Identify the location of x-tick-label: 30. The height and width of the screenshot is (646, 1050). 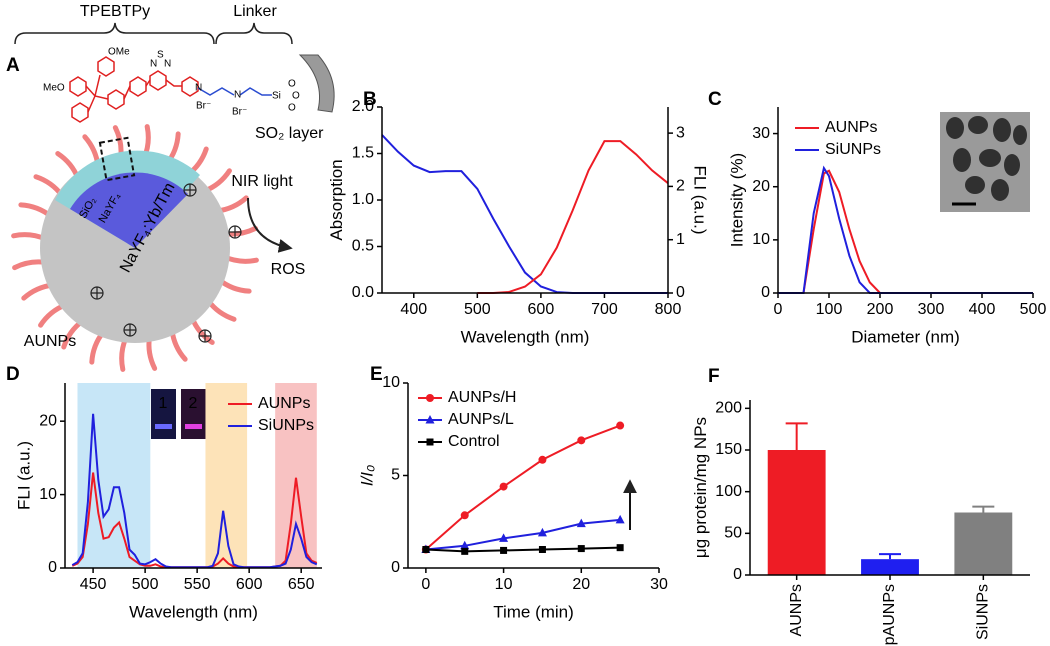
(659, 584).